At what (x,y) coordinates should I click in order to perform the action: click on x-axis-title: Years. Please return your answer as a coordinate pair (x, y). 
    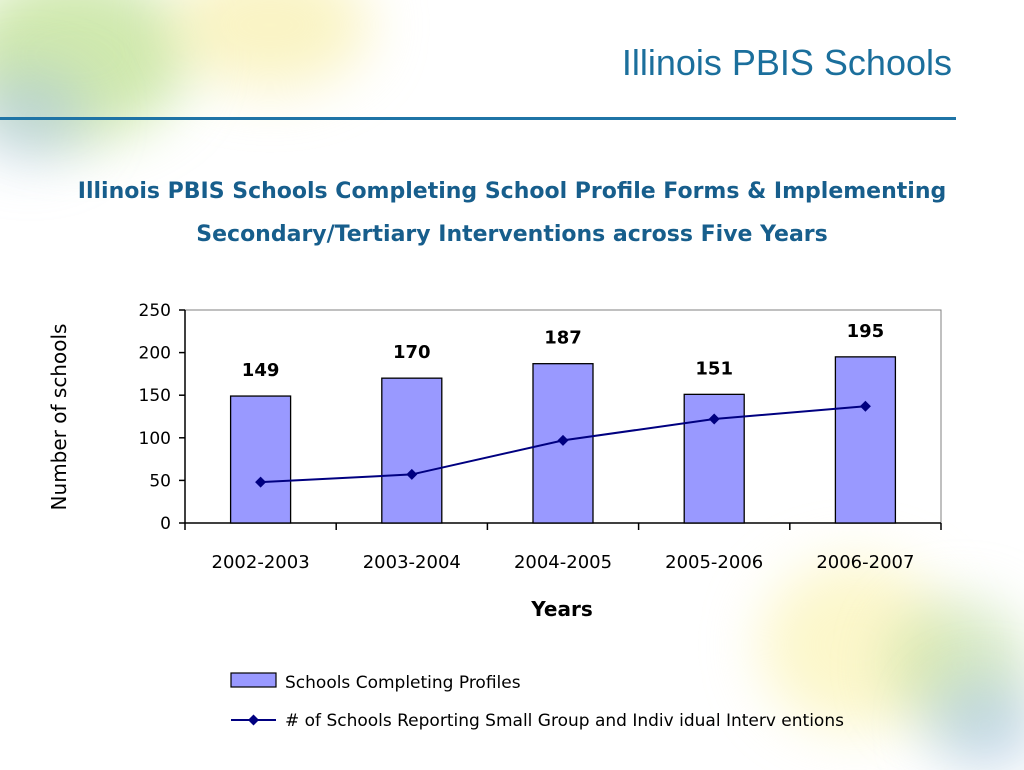
    Looking at the image, I should click on (561, 609).